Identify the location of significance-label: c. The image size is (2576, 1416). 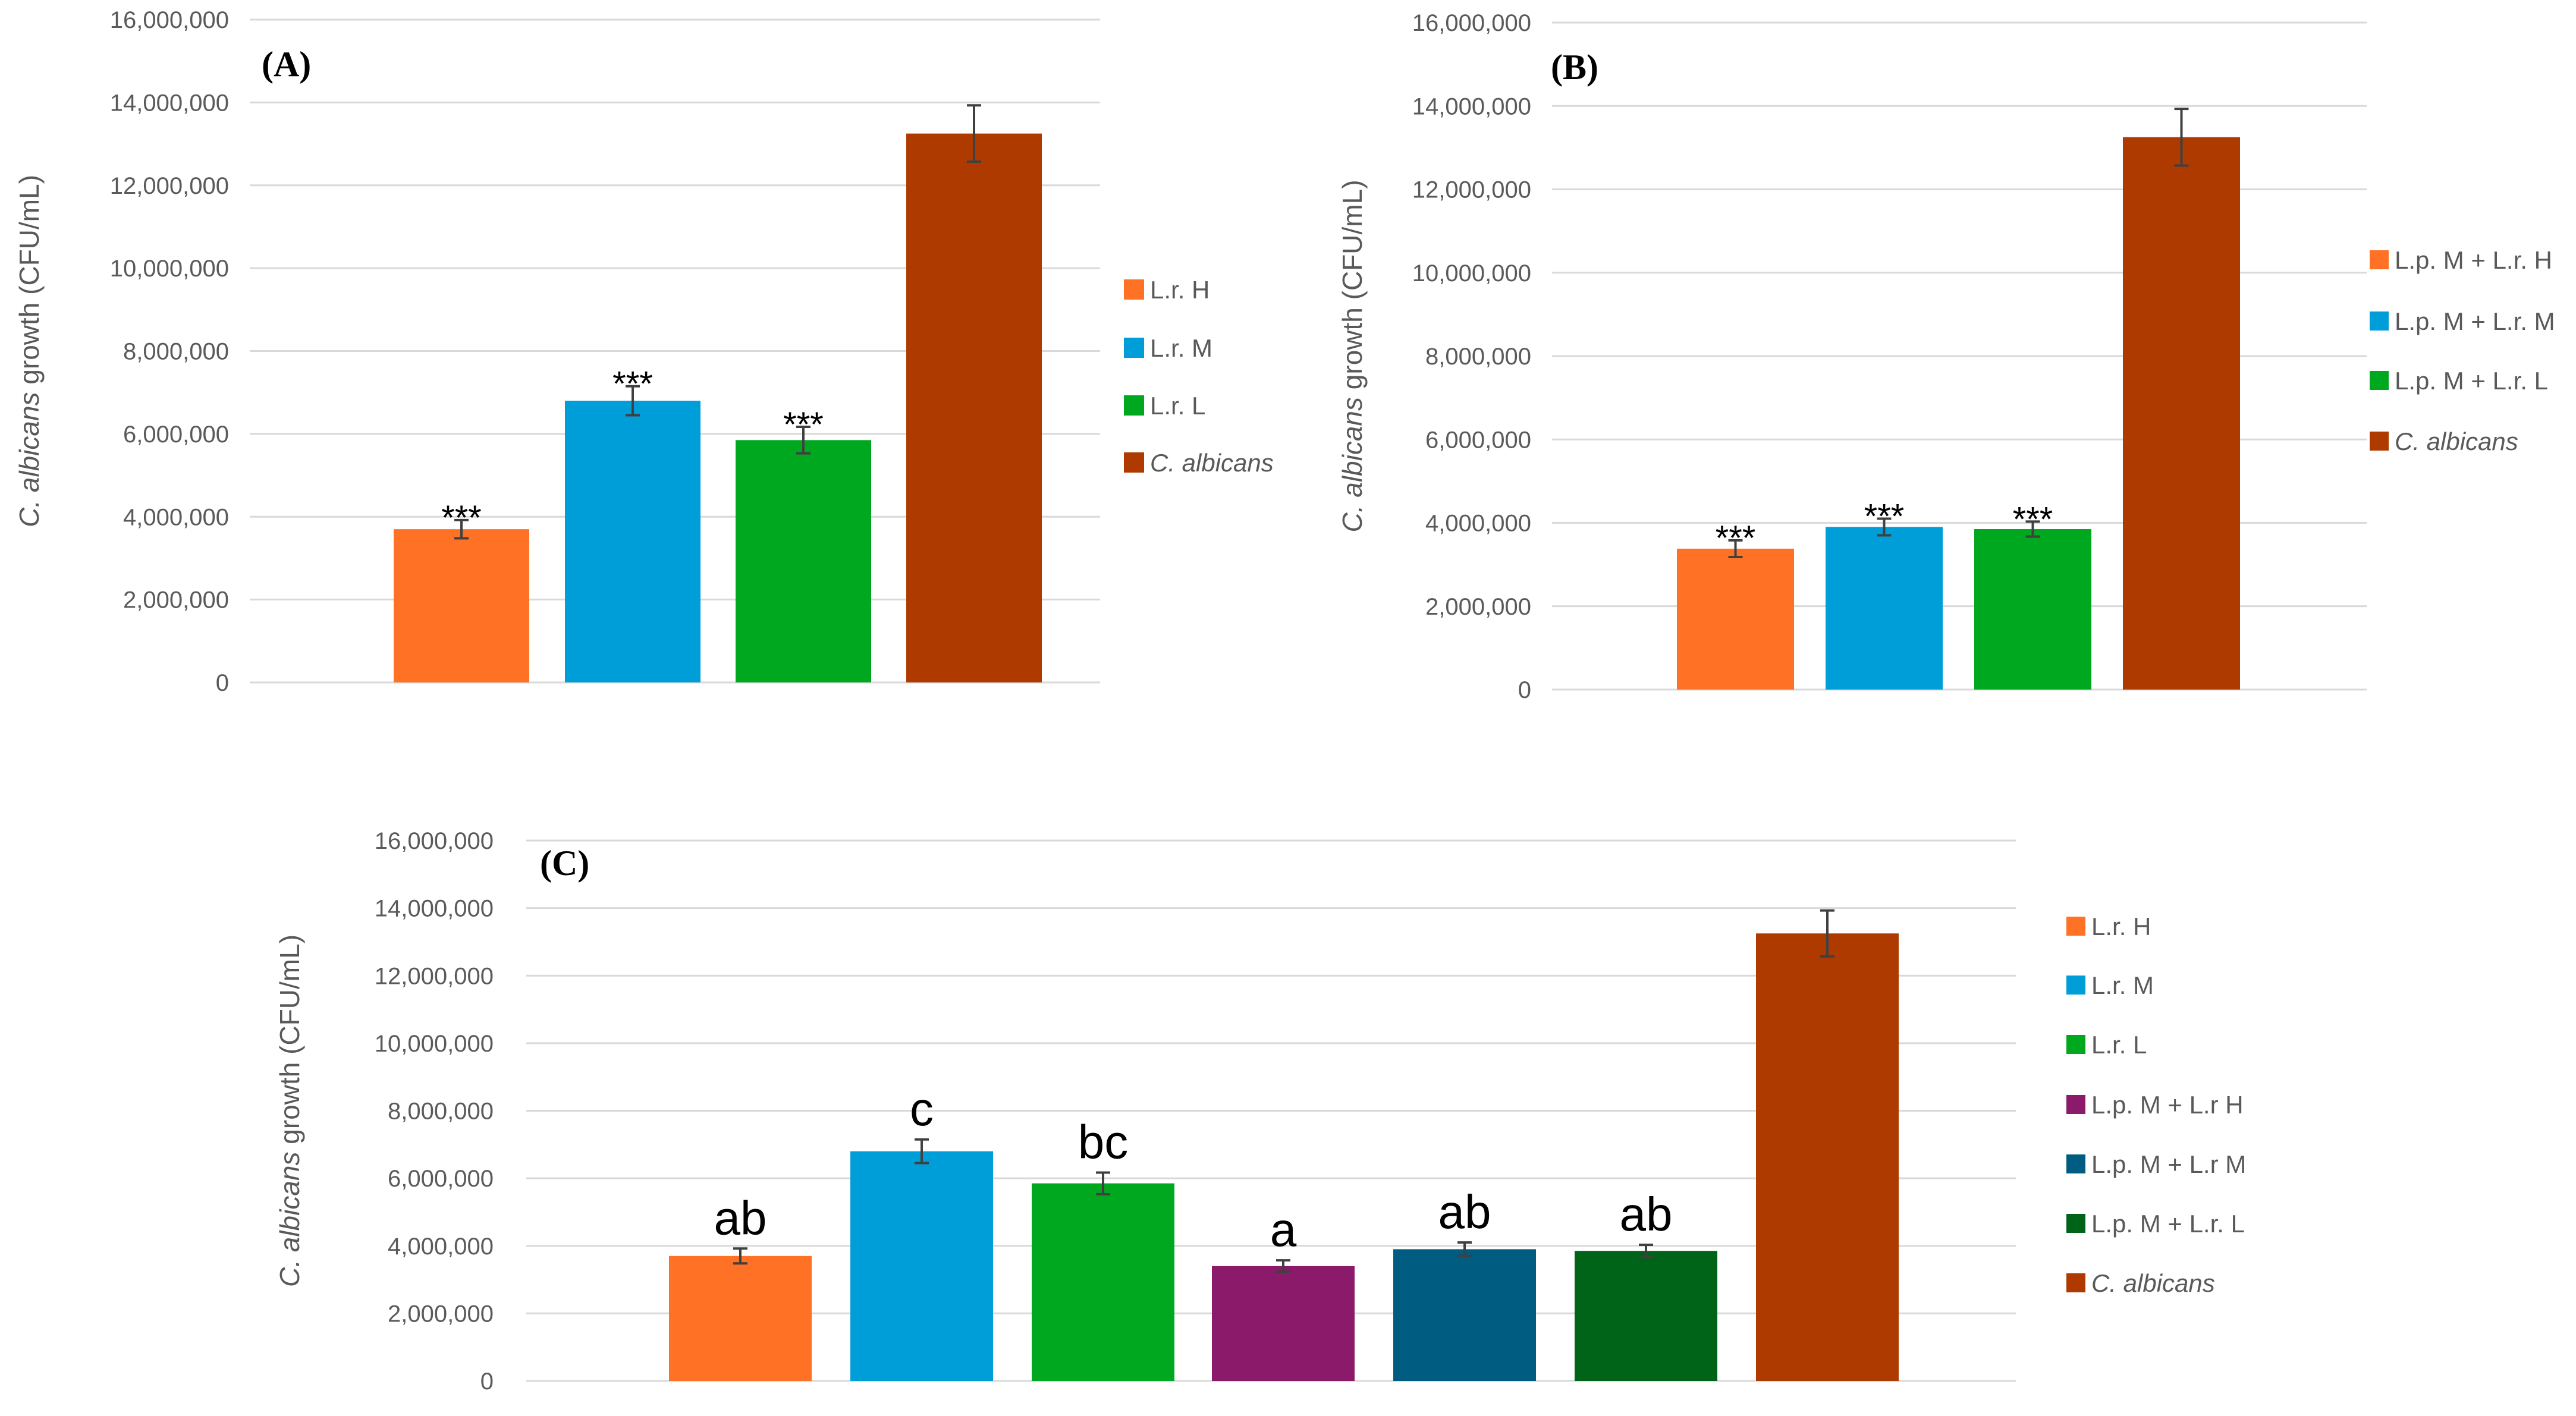
(922, 1109).